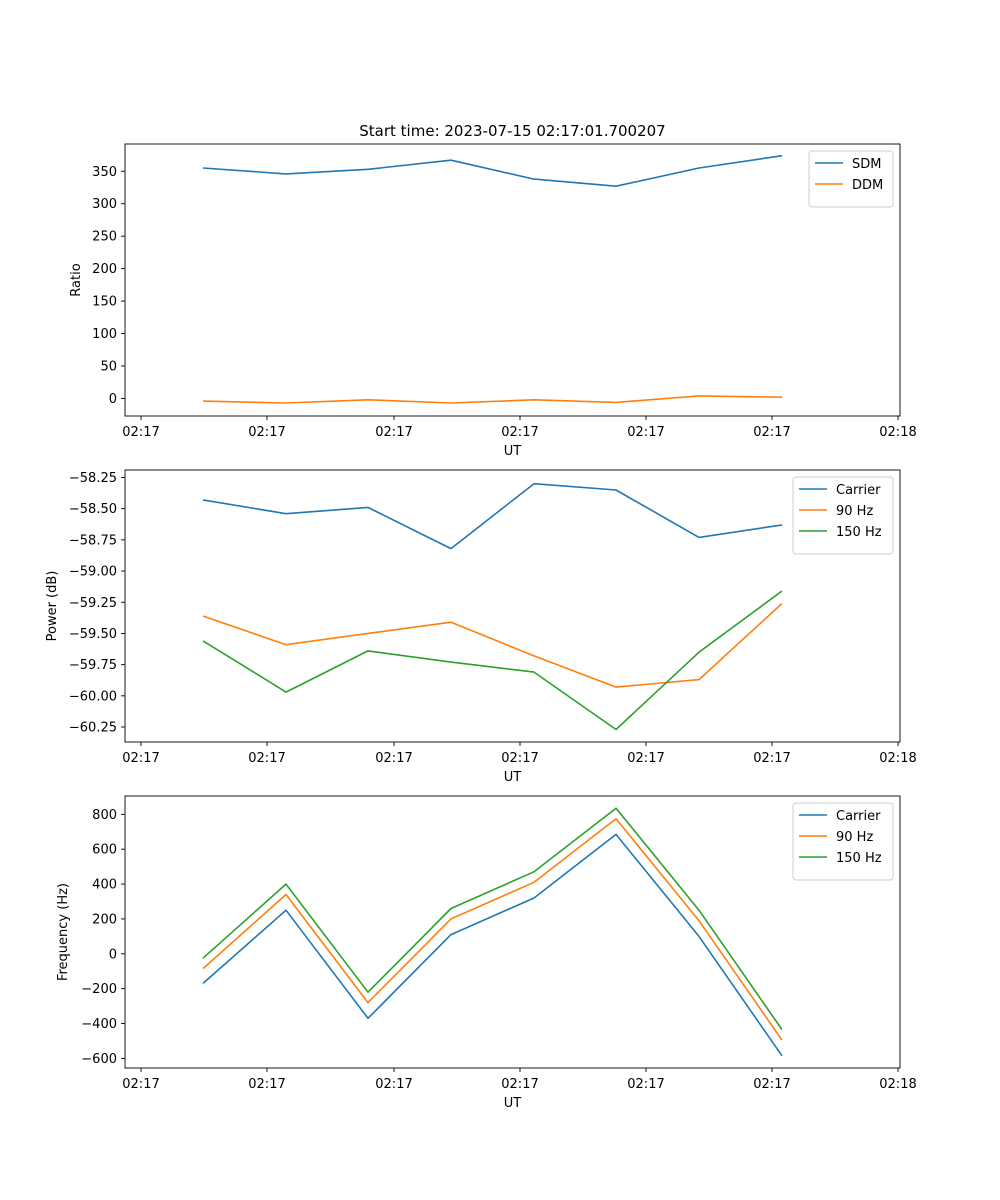  What do you see at coordinates (52, 606) in the screenshot?
I see `y-axis-label: Power (dB)` at bounding box center [52, 606].